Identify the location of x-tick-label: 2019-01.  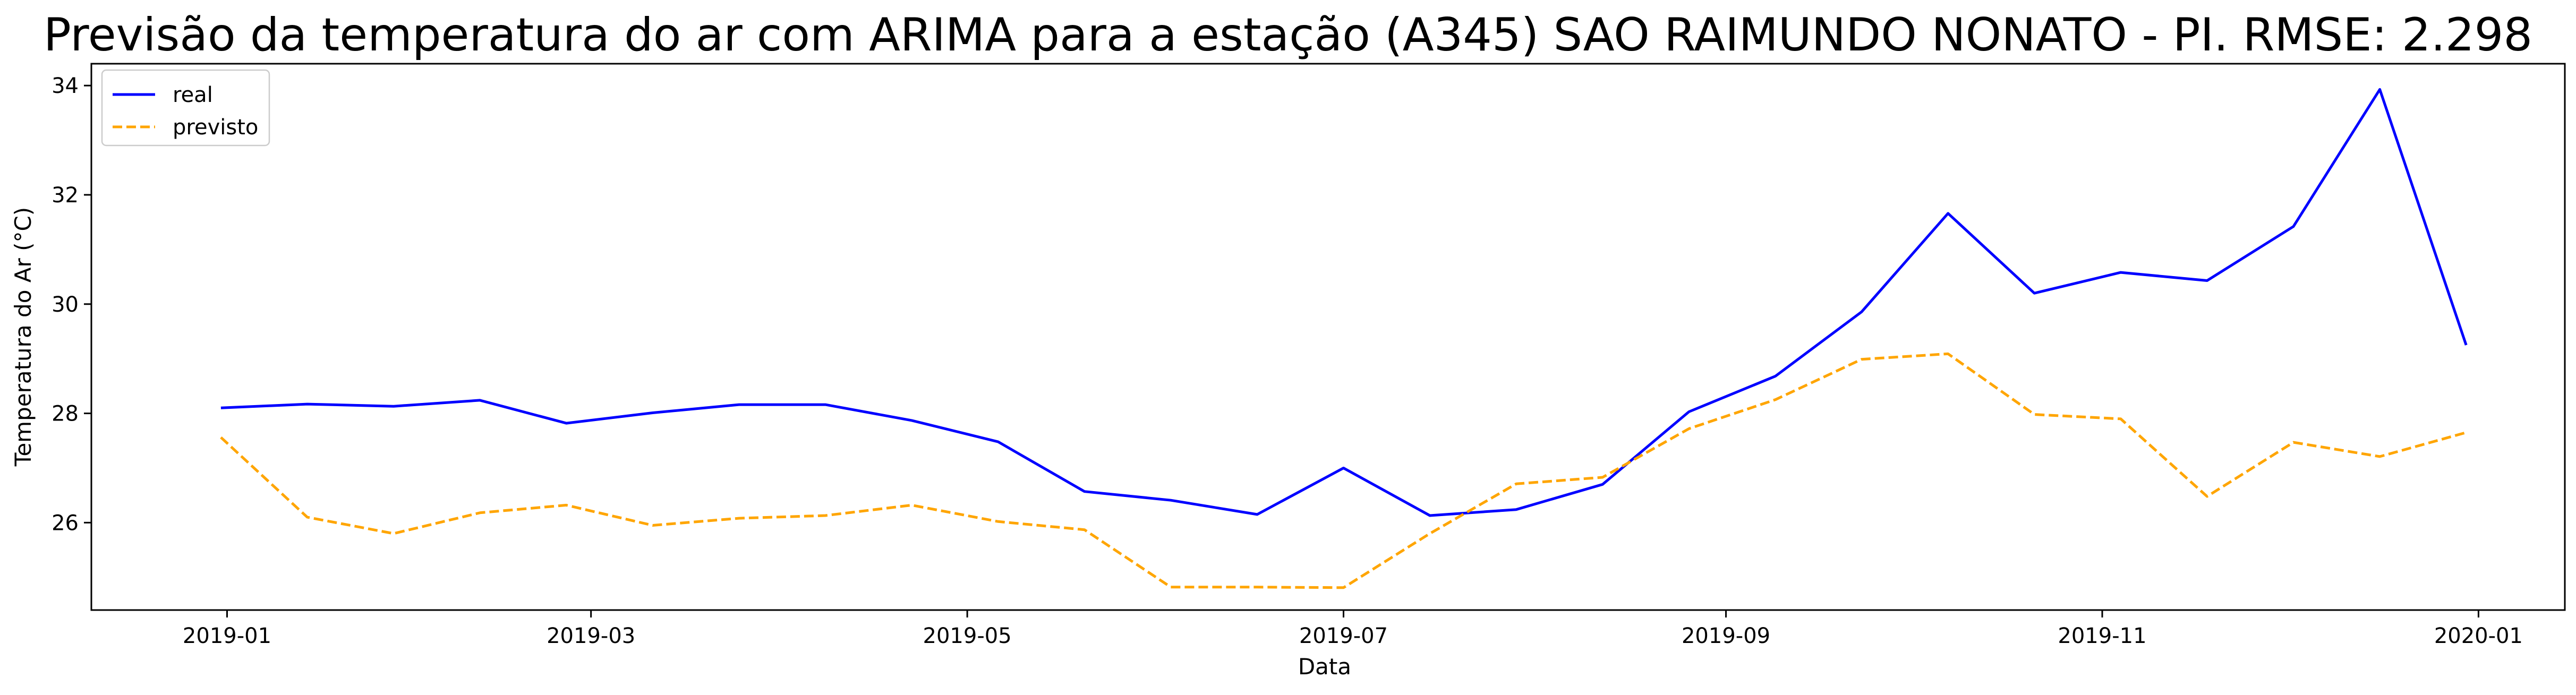
(227, 636).